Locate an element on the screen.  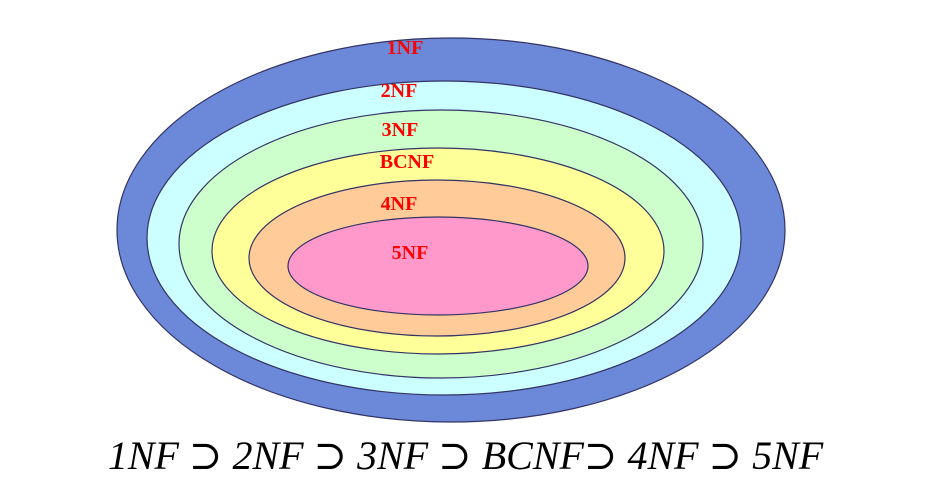
label-2nf: 2NF is located at coordinates (399, 91).